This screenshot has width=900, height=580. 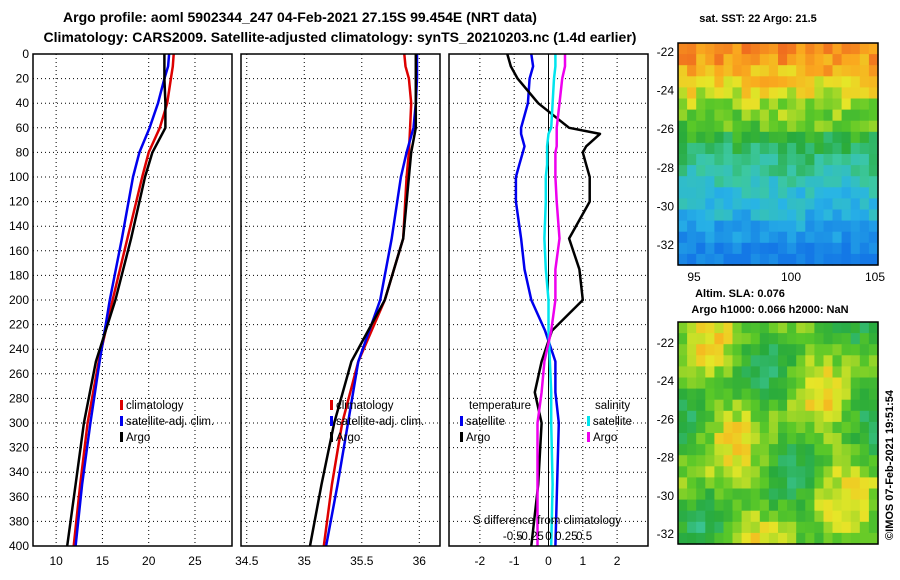 I want to click on legend-label: satellite, so click(x=612, y=422).